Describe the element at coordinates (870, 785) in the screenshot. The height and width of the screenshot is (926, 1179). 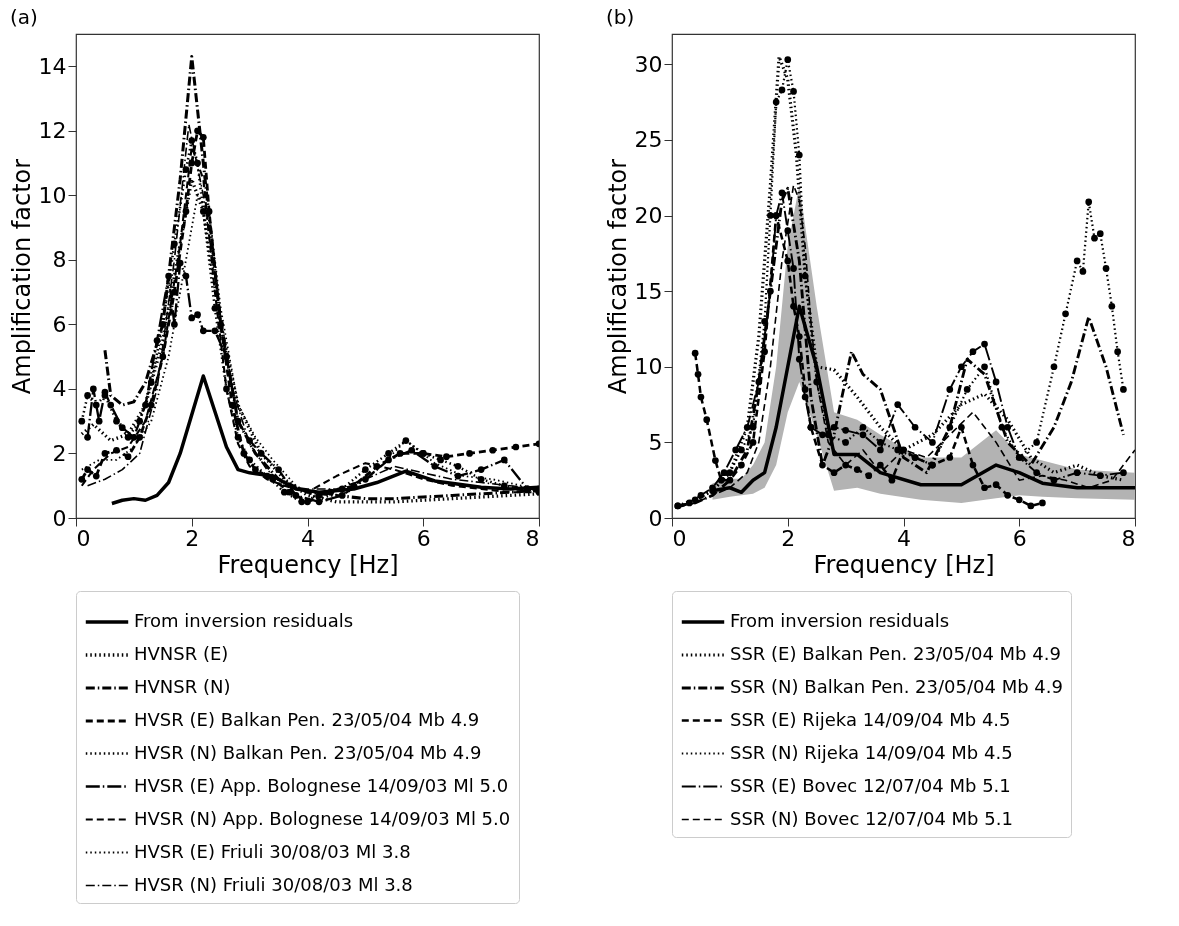
I see `legend-label: SSR (E) Bovec 12/07/04 Mb 5.1` at that location.